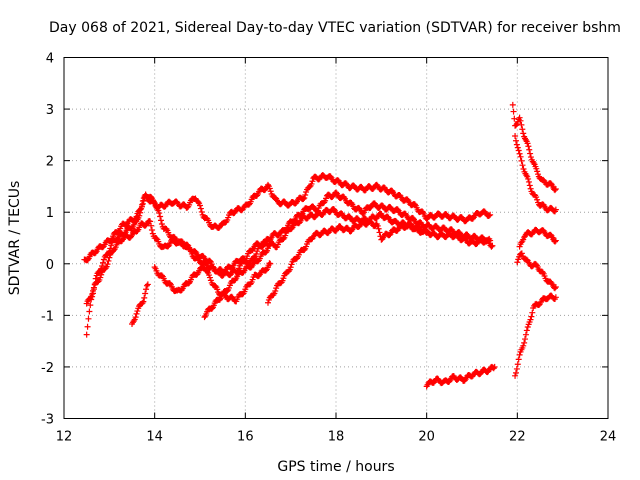 The image size is (640, 480). What do you see at coordinates (50, 110) in the screenshot?
I see `y-tick-label: 3` at bounding box center [50, 110].